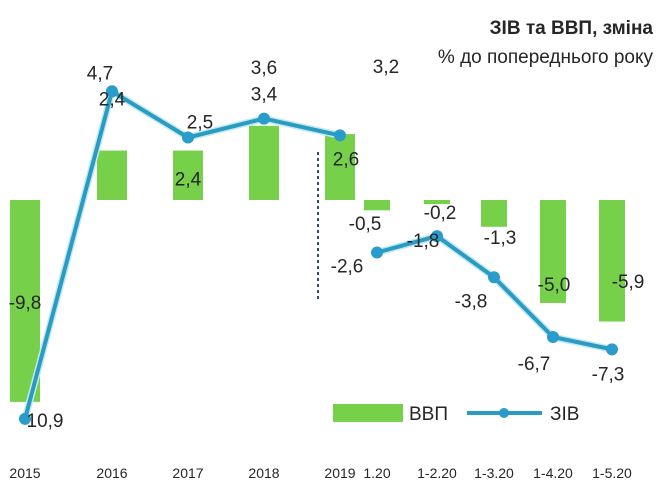 This screenshot has width=665, height=497. I want to click on ziv-data-label: -3,8, so click(471, 301).